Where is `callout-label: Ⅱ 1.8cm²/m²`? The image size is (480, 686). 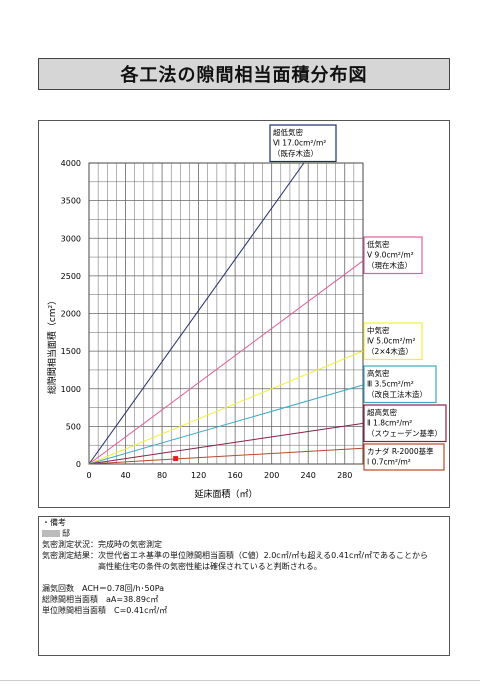
callout-label: Ⅱ 1.8cm²/m² is located at coordinates (389, 423).